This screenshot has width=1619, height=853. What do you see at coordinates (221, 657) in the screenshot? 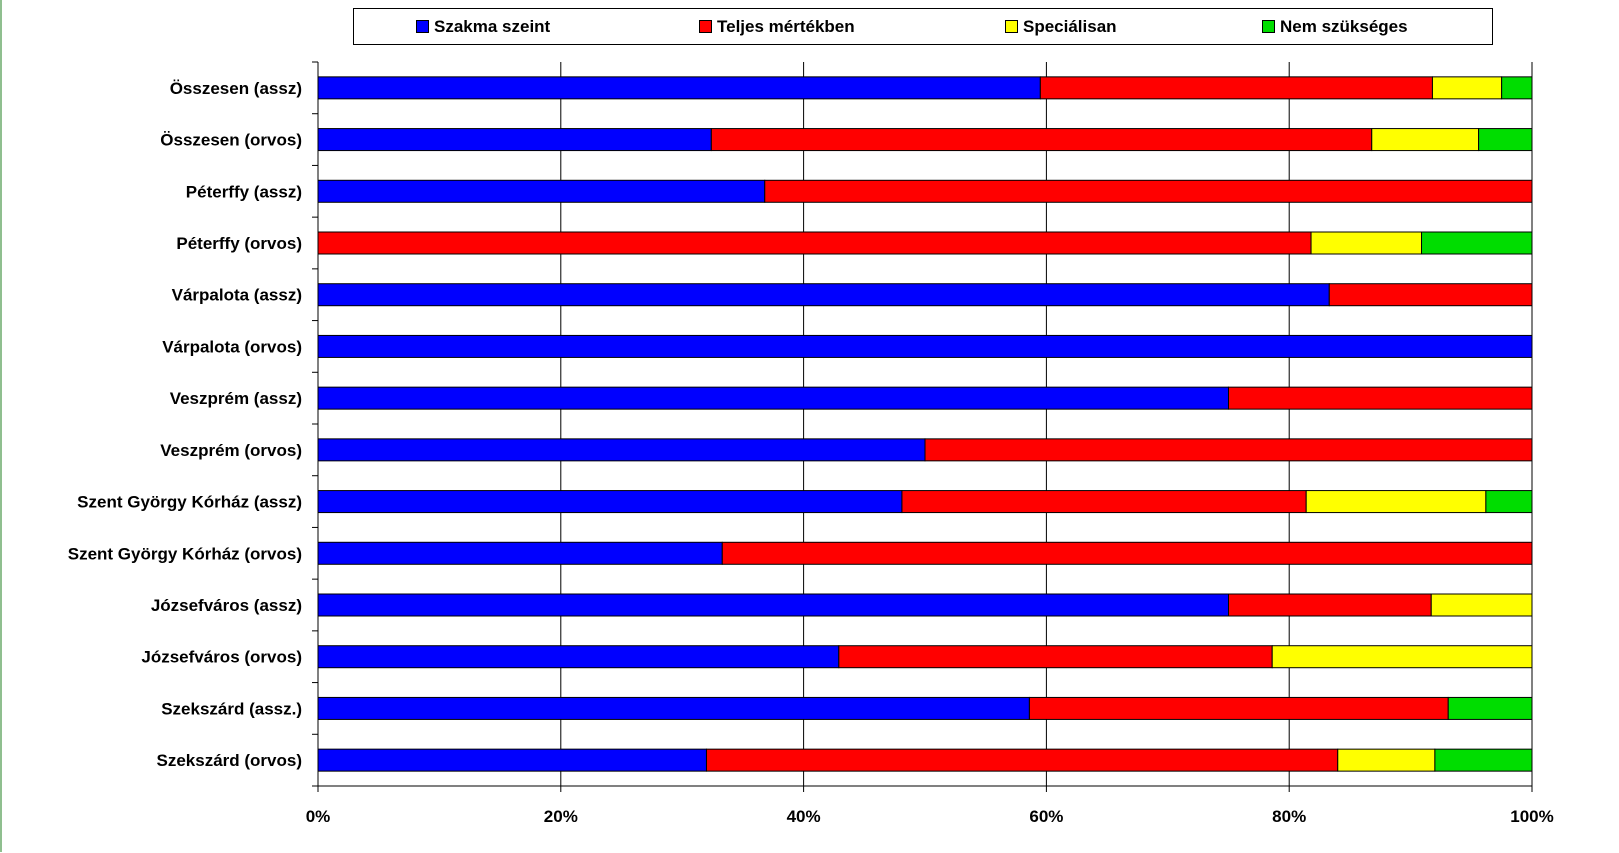
I see `category-label: Józsefváros (orvos)` at bounding box center [221, 657].